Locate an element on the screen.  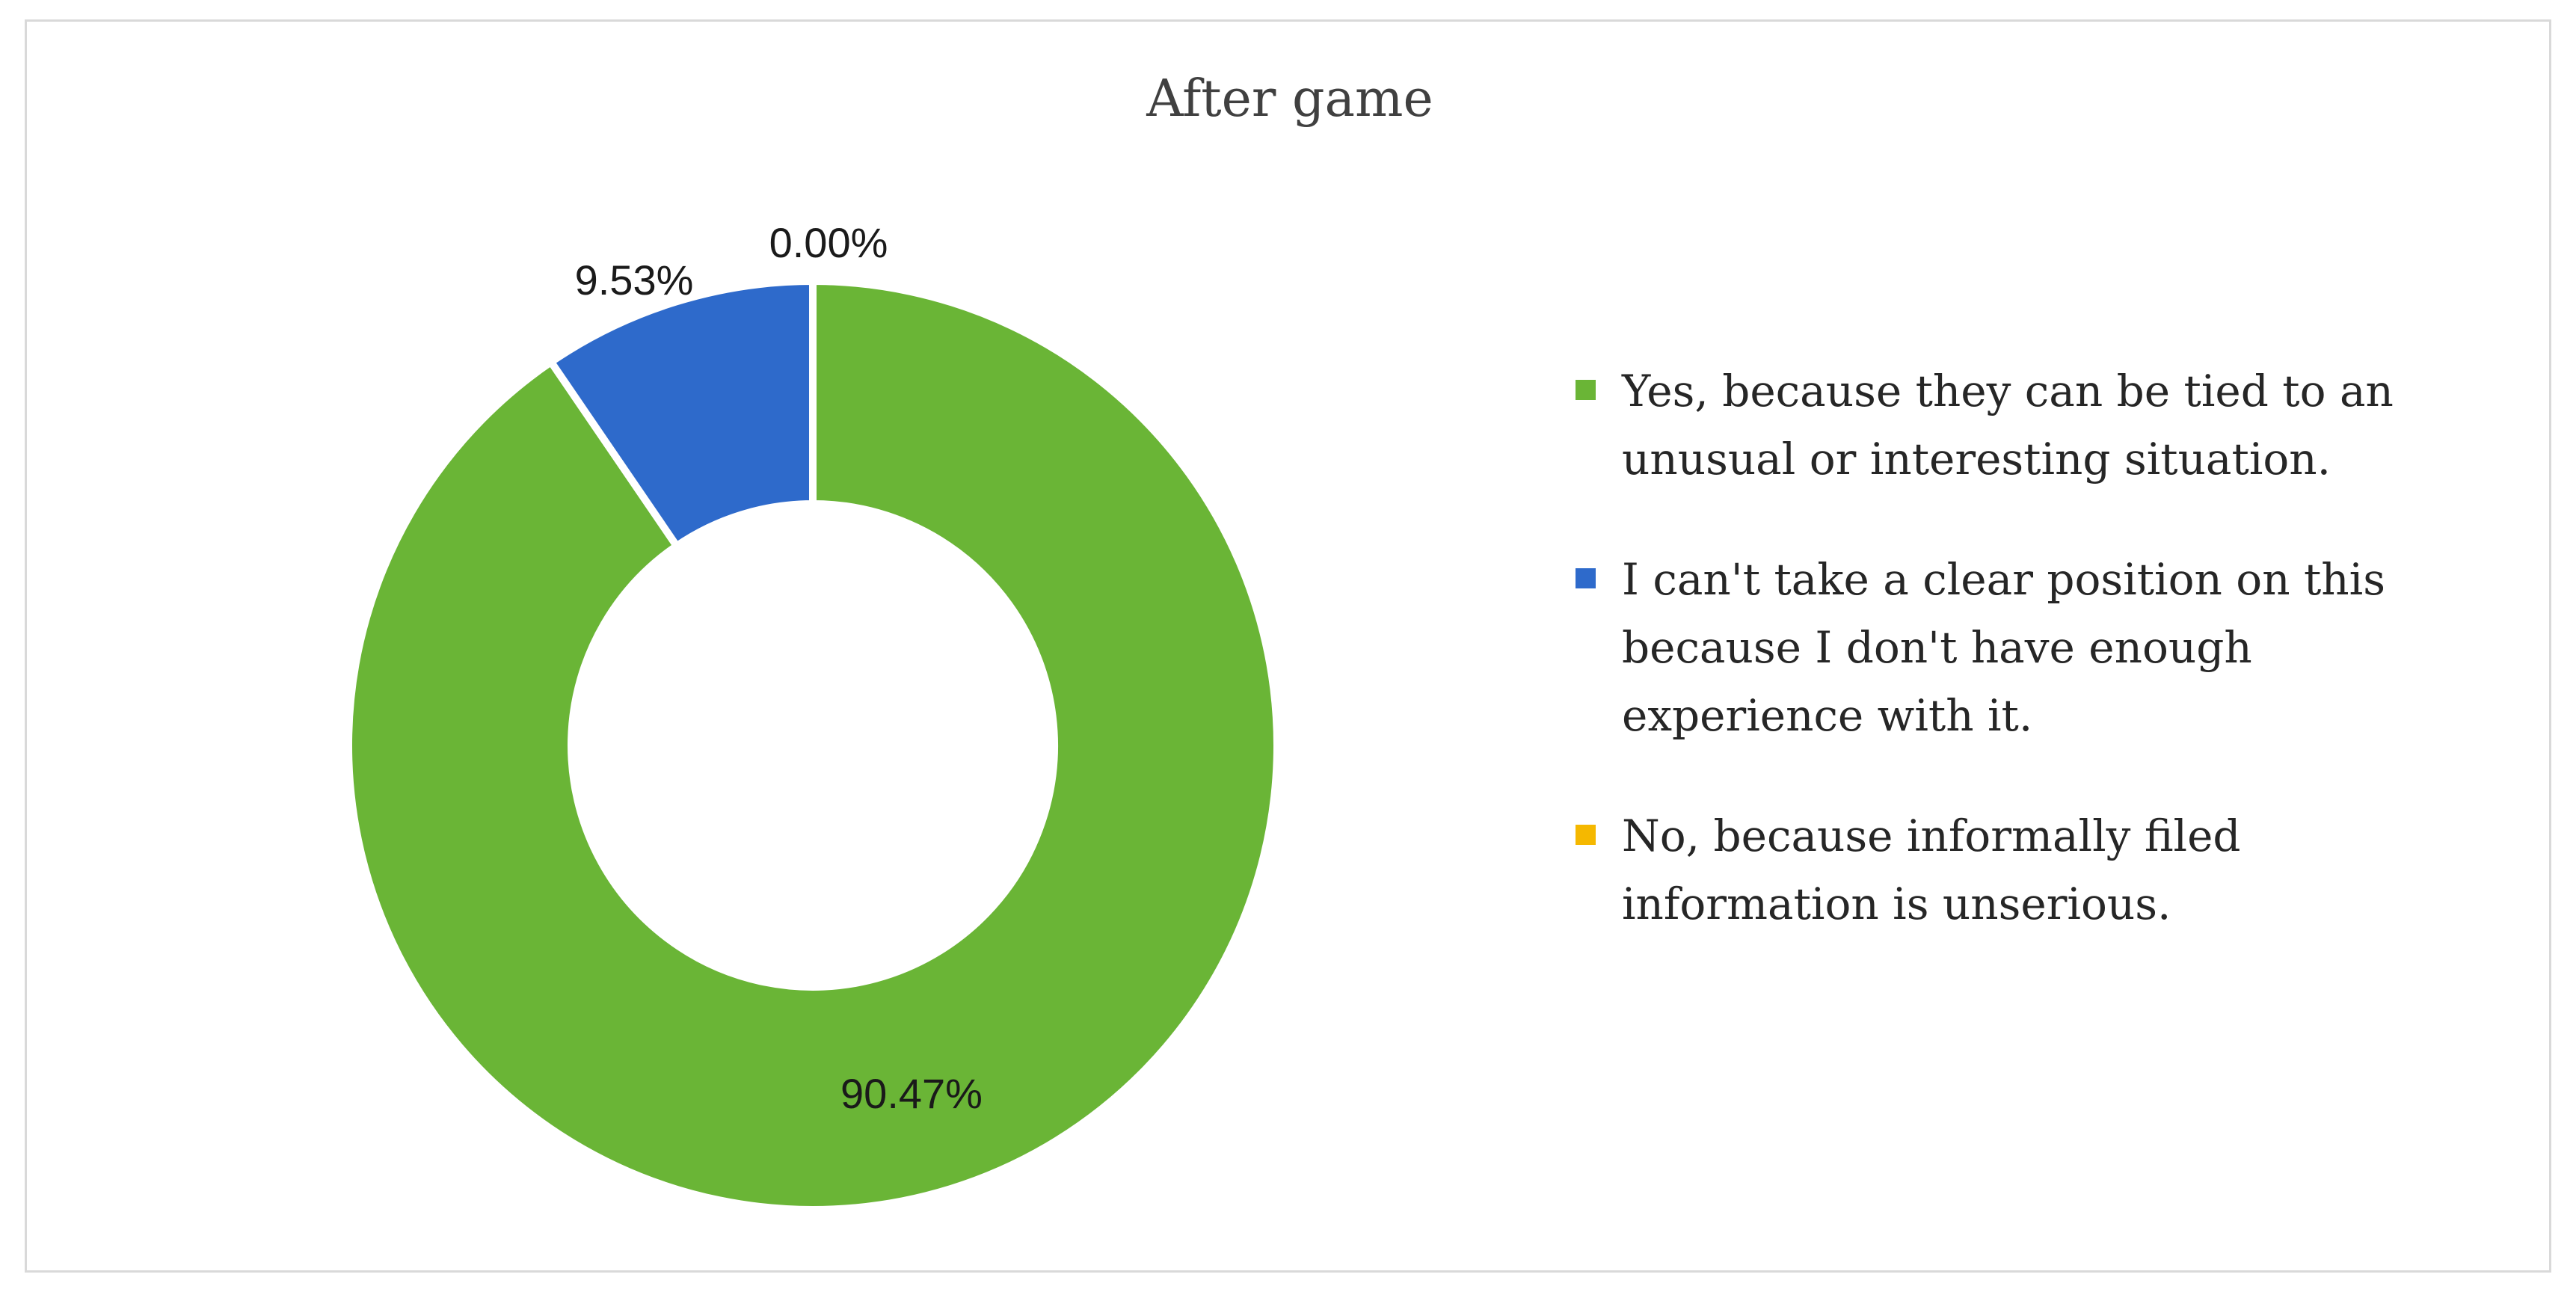
data-label-cant-take-position: 9.53% is located at coordinates (634, 280).